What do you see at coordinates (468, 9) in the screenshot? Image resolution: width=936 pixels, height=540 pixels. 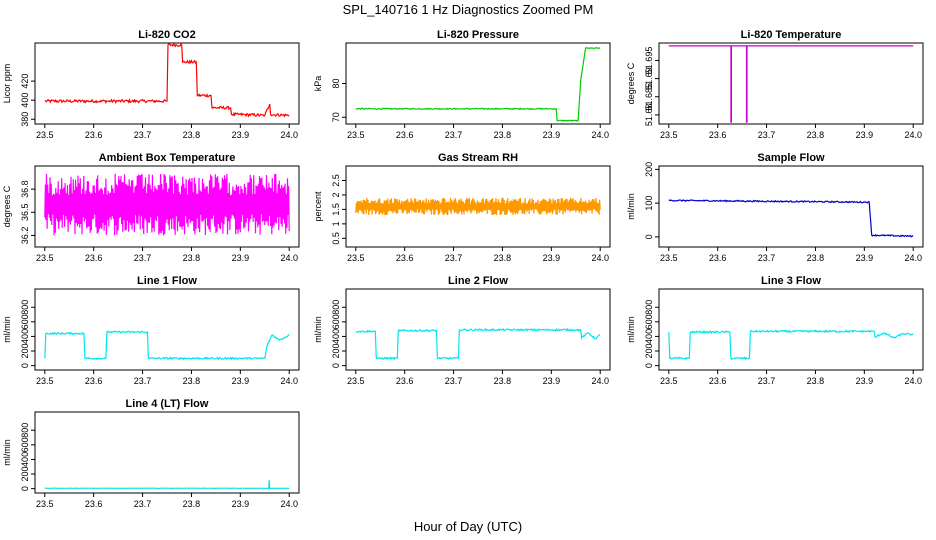 I see `figure-title: SPL_140716 1 Hz Diagnostics Zoomed PM` at bounding box center [468, 9].